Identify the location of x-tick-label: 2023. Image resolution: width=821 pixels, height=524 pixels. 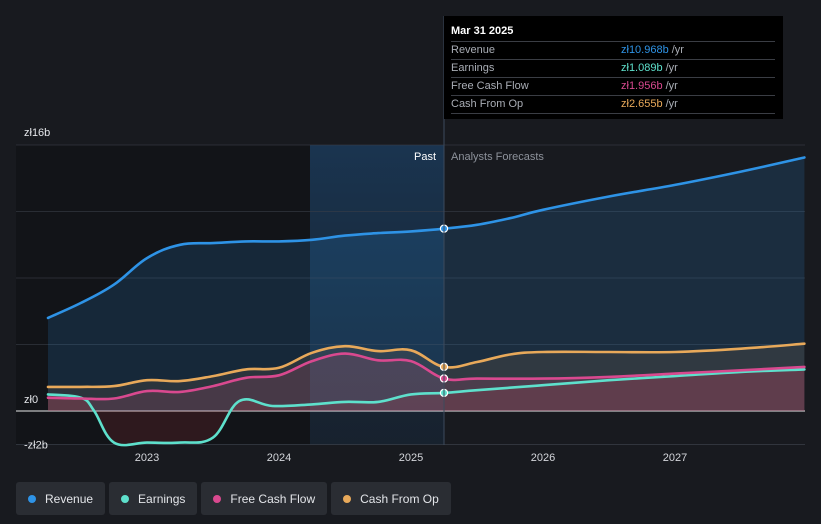
(147, 458).